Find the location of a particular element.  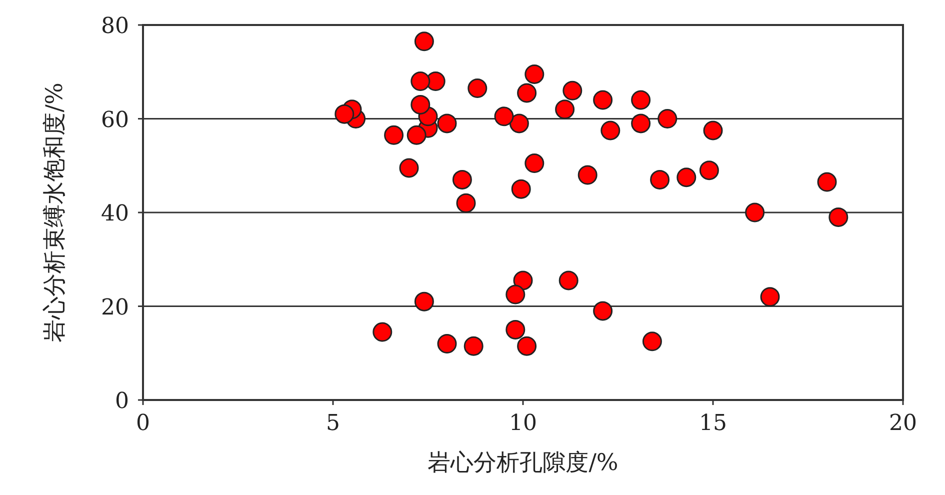

x-tick-label: 5 is located at coordinates (333, 423).